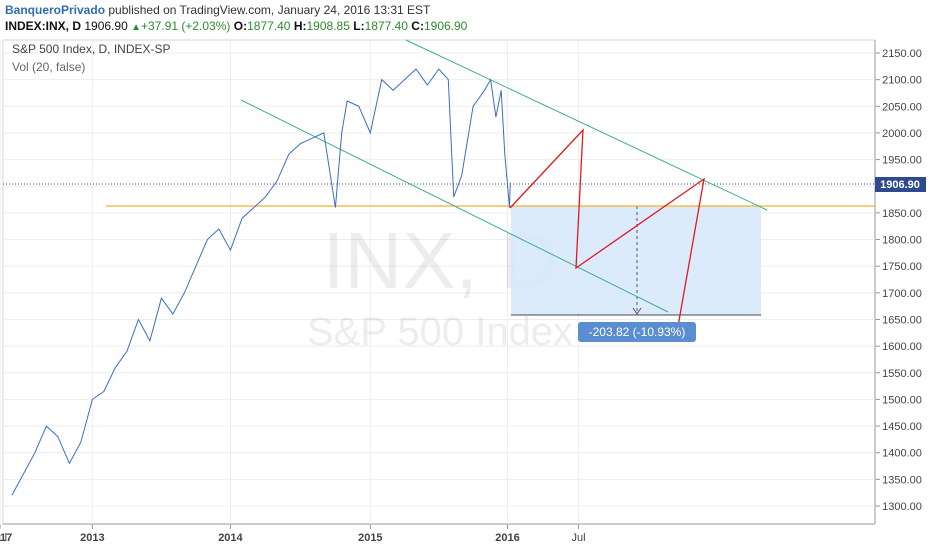  I want to click on y-tick-label: 1700.00, so click(902, 294).